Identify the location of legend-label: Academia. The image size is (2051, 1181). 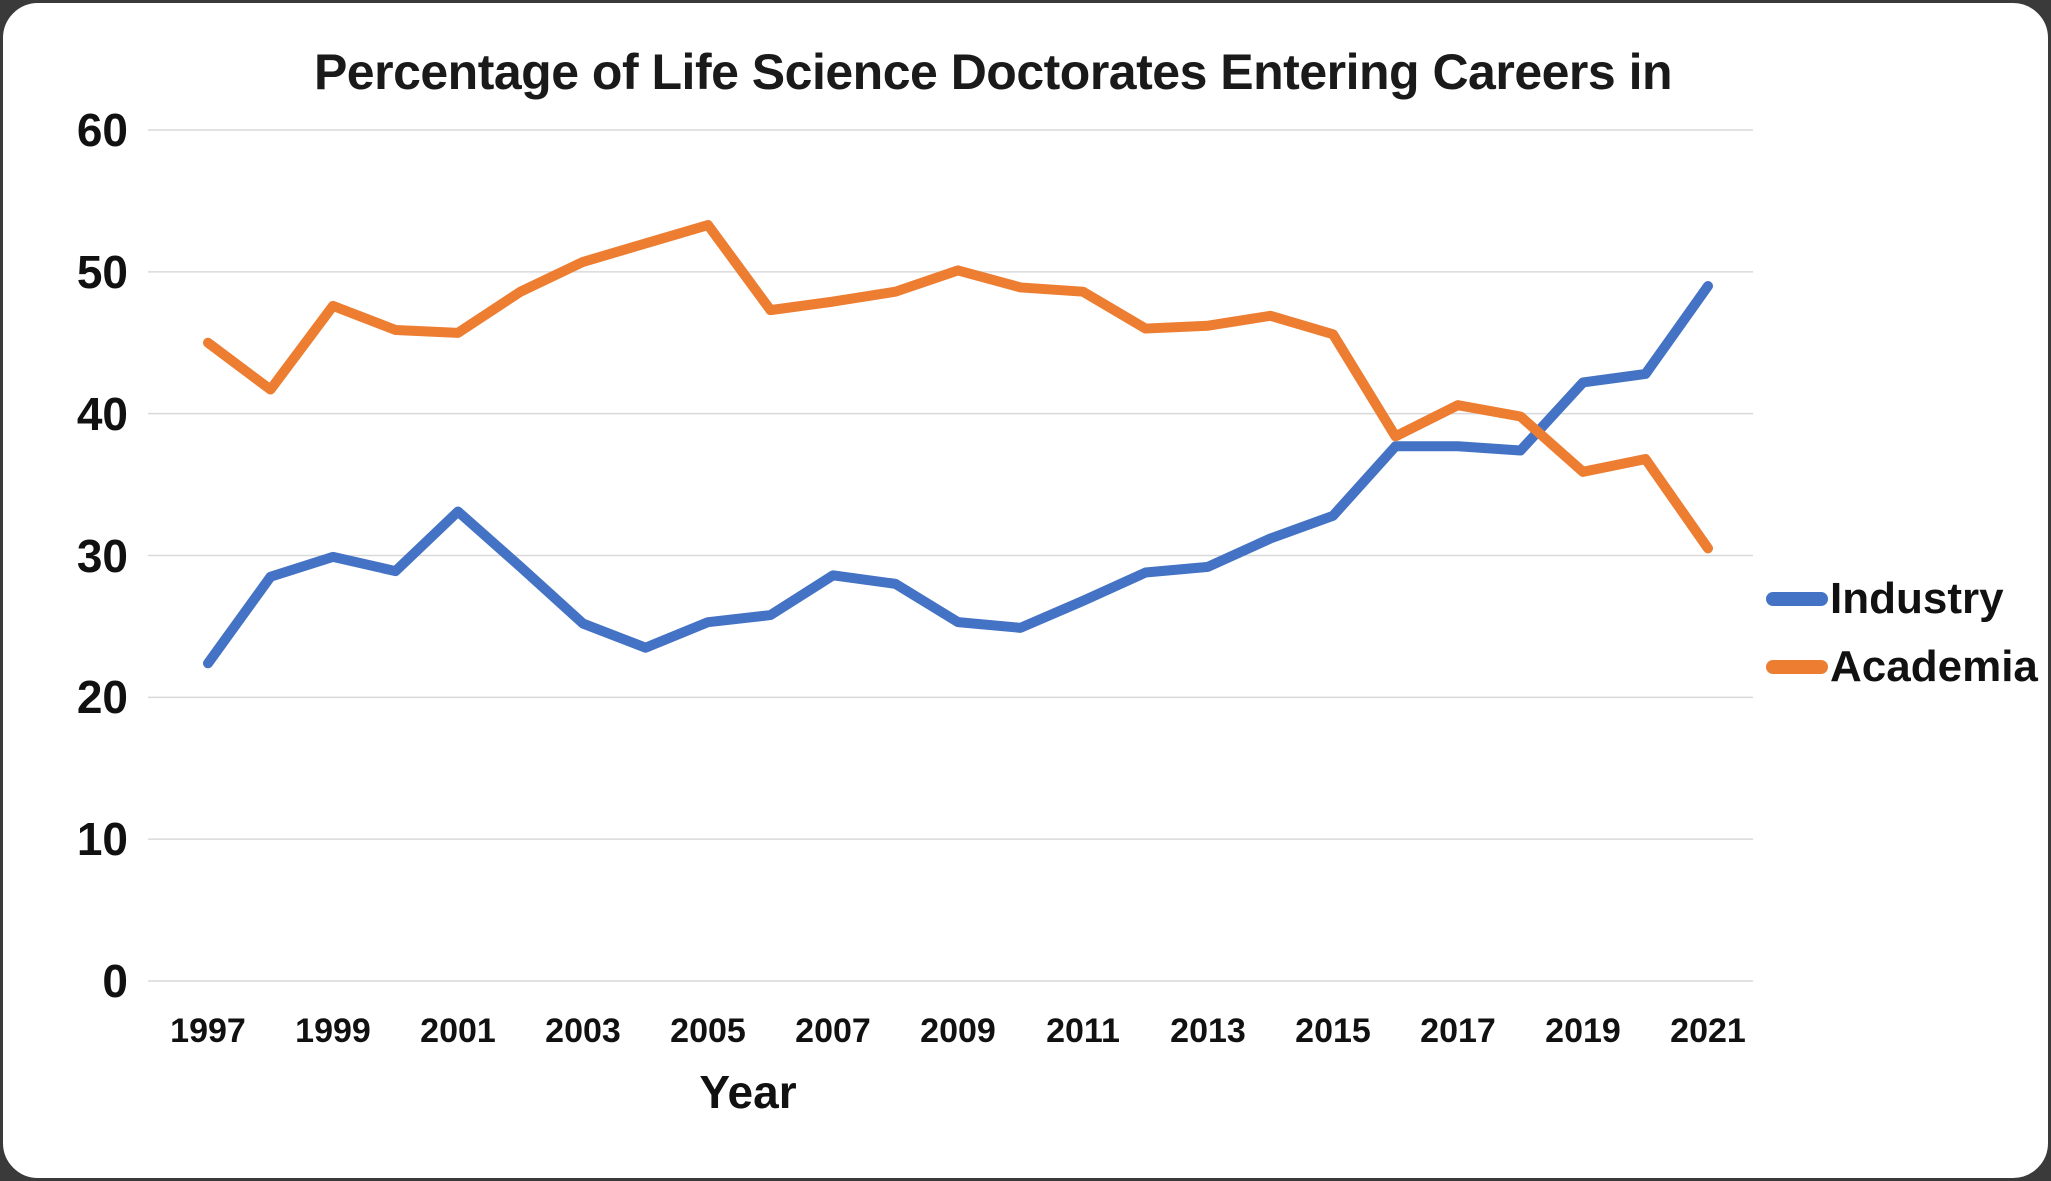
(1934, 666).